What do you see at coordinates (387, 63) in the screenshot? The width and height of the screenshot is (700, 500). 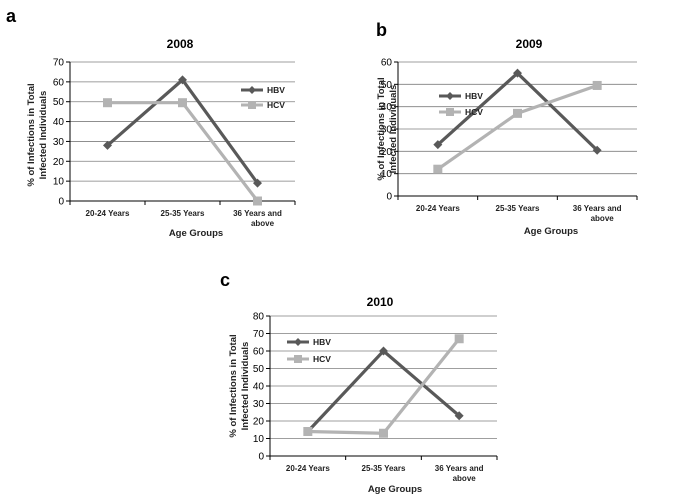 I see `y-tick-label-b-60: 60` at bounding box center [387, 63].